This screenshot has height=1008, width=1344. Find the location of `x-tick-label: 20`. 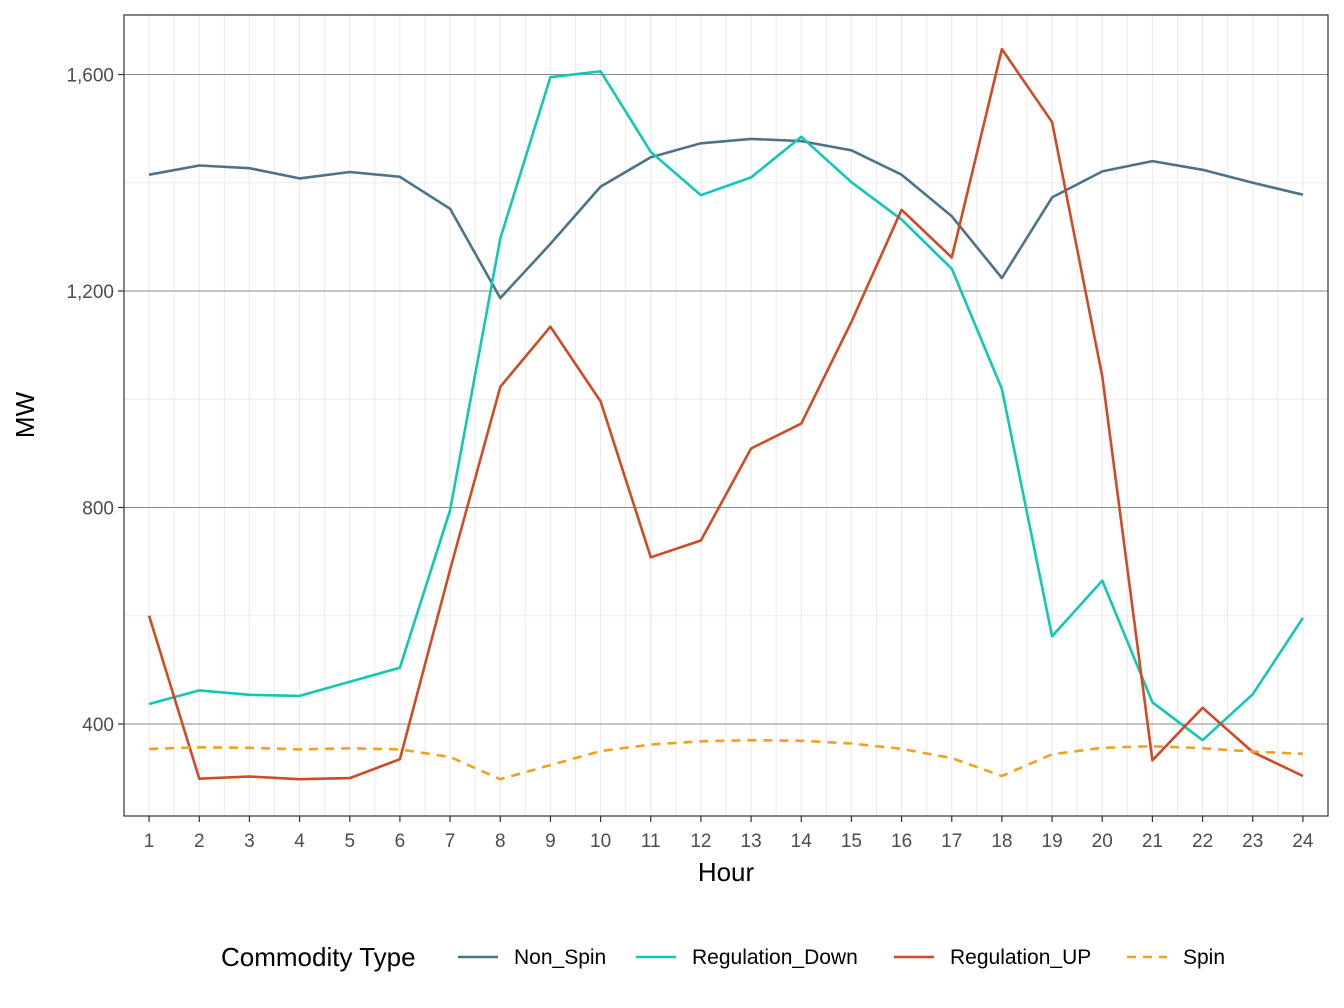

x-tick-label: 20 is located at coordinates (1102, 841).